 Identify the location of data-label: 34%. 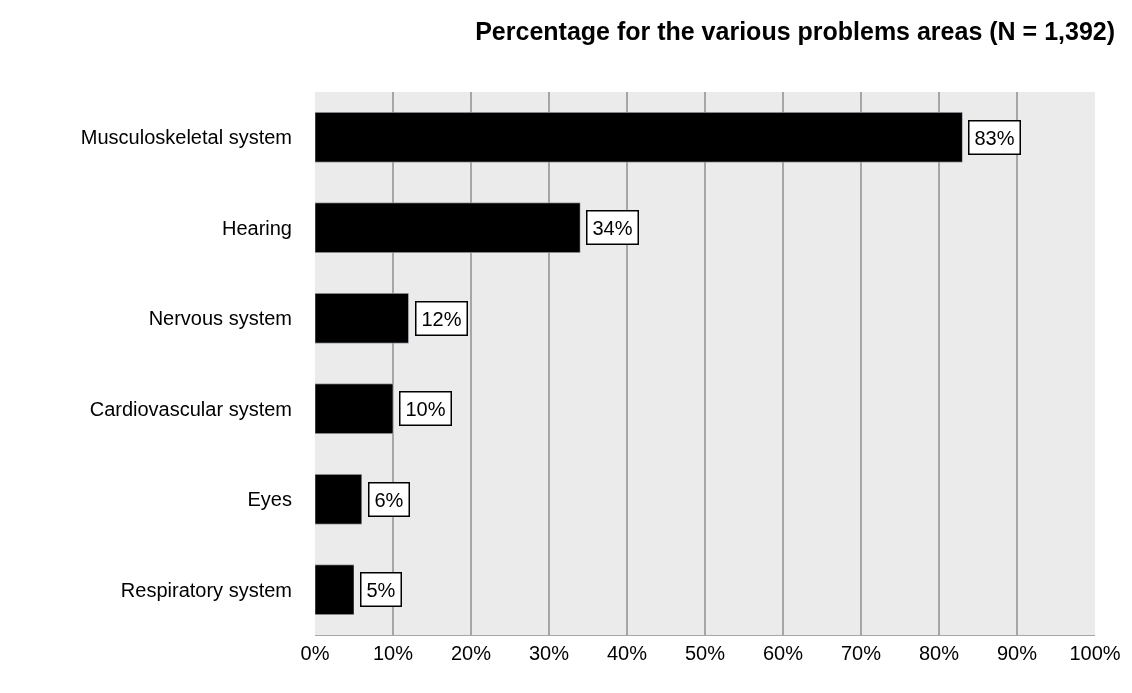
(612, 227).